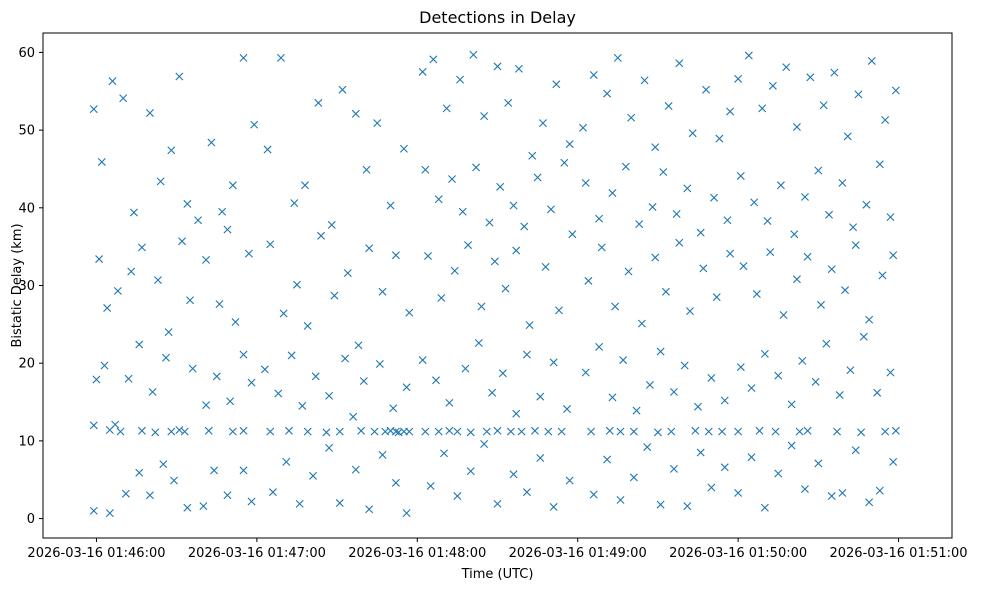 The height and width of the screenshot is (590, 985). Describe the element at coordinates (26, 131) in the screenshot. I see `y-tick-label: 50` at that location.